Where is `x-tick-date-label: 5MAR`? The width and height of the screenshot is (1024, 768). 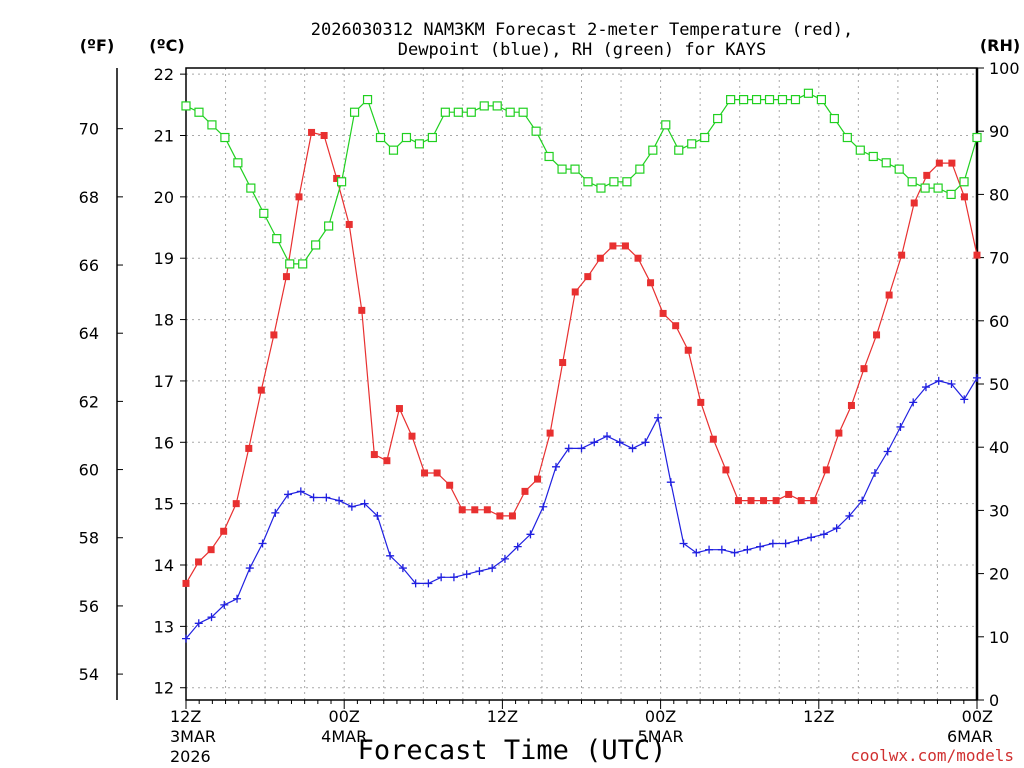
x-tick-date-label: 5MAR is located at coordinates (661, 736).